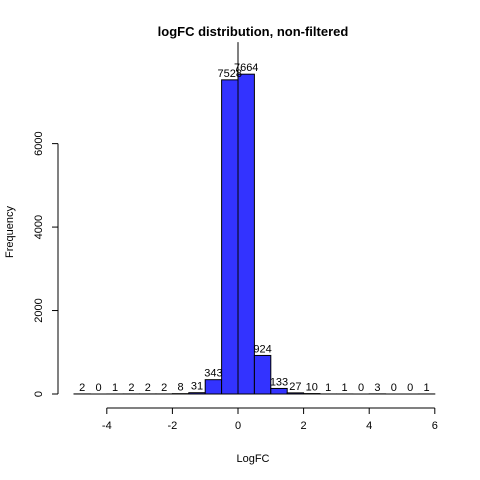  I want to click on y-tick-label: 6000, so click(39, 143).